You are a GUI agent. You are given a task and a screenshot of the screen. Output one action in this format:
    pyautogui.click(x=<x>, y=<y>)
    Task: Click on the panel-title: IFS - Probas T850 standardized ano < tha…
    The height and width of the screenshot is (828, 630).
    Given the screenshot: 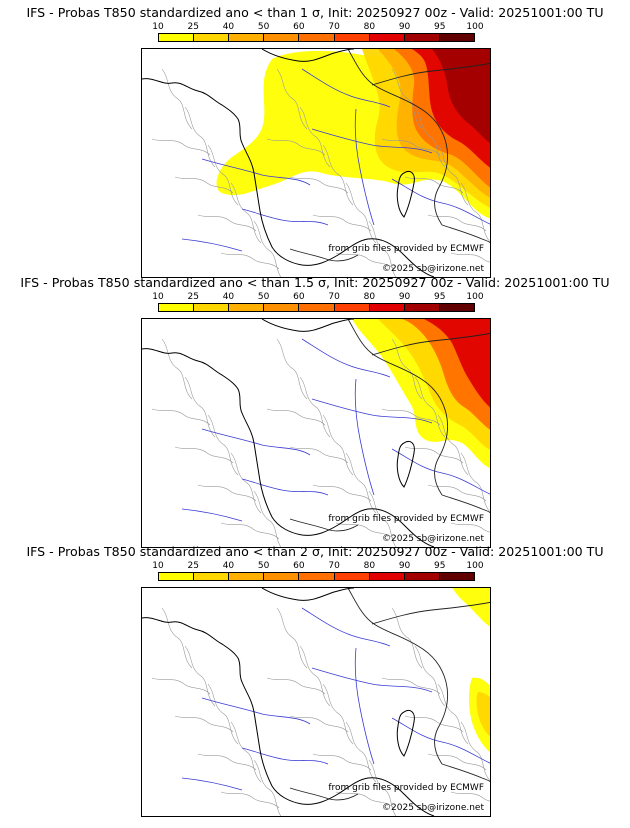 What is the action you would take?
    pyautogui.click(x=315, y=551)
    